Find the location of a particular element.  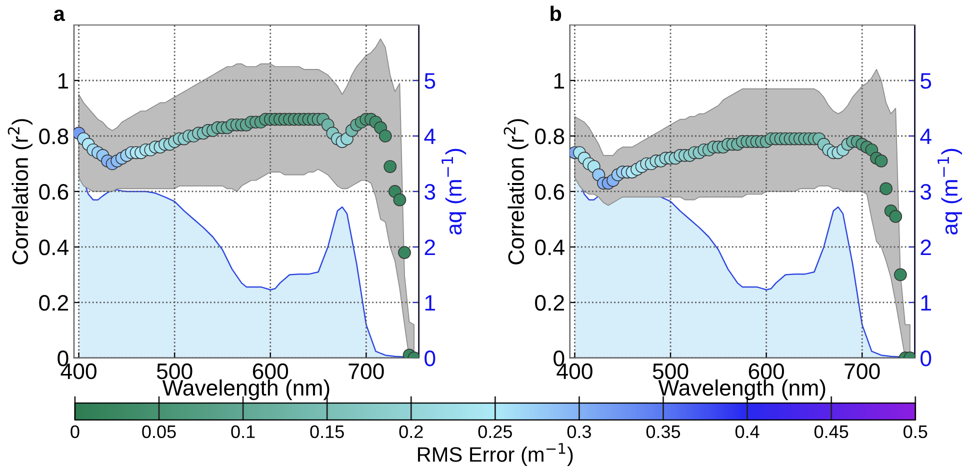

color-bar-label: 0.2 is located at coordinates (411, 431).